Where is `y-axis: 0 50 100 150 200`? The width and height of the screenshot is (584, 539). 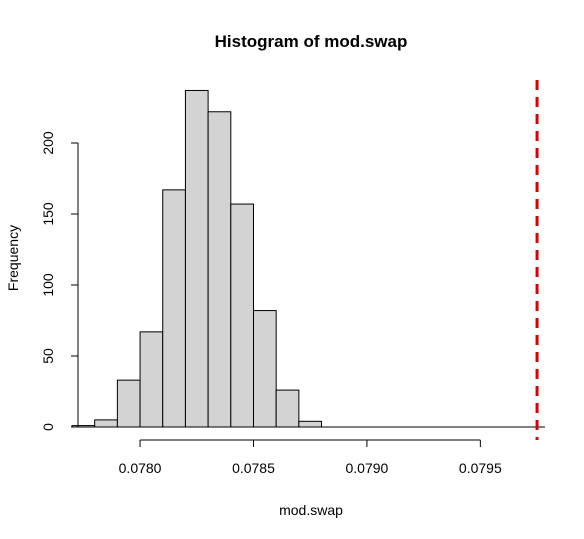
y-axis: 0 50 100 150 200 is located at coordinates (59, 281).